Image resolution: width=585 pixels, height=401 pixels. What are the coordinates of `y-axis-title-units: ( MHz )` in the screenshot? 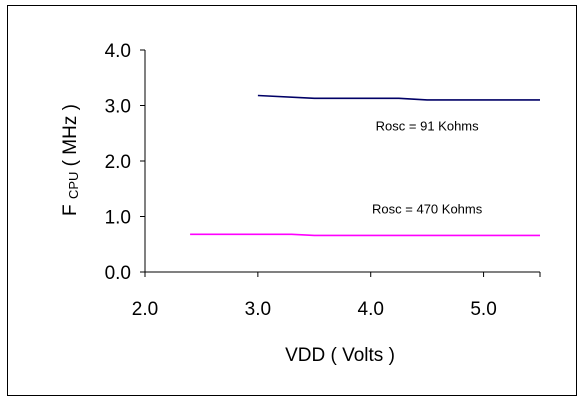 It's located at (70, 135).